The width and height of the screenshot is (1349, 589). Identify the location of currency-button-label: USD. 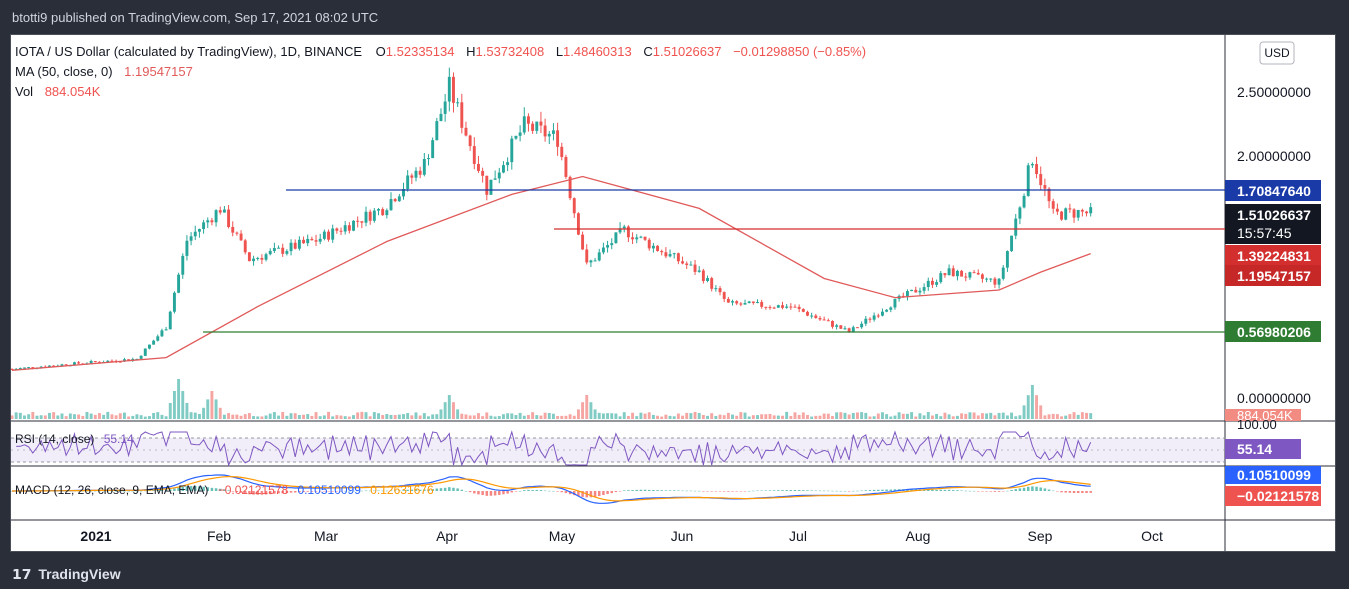
(1277, 53).